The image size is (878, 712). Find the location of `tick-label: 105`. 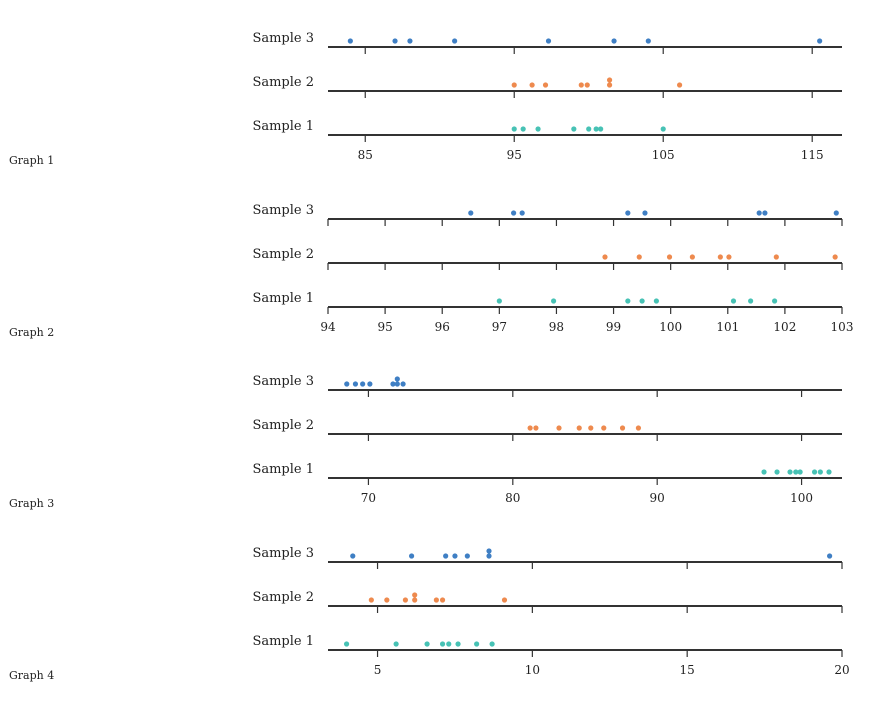

tick-label: 105 is located at coordinates (663, 155).